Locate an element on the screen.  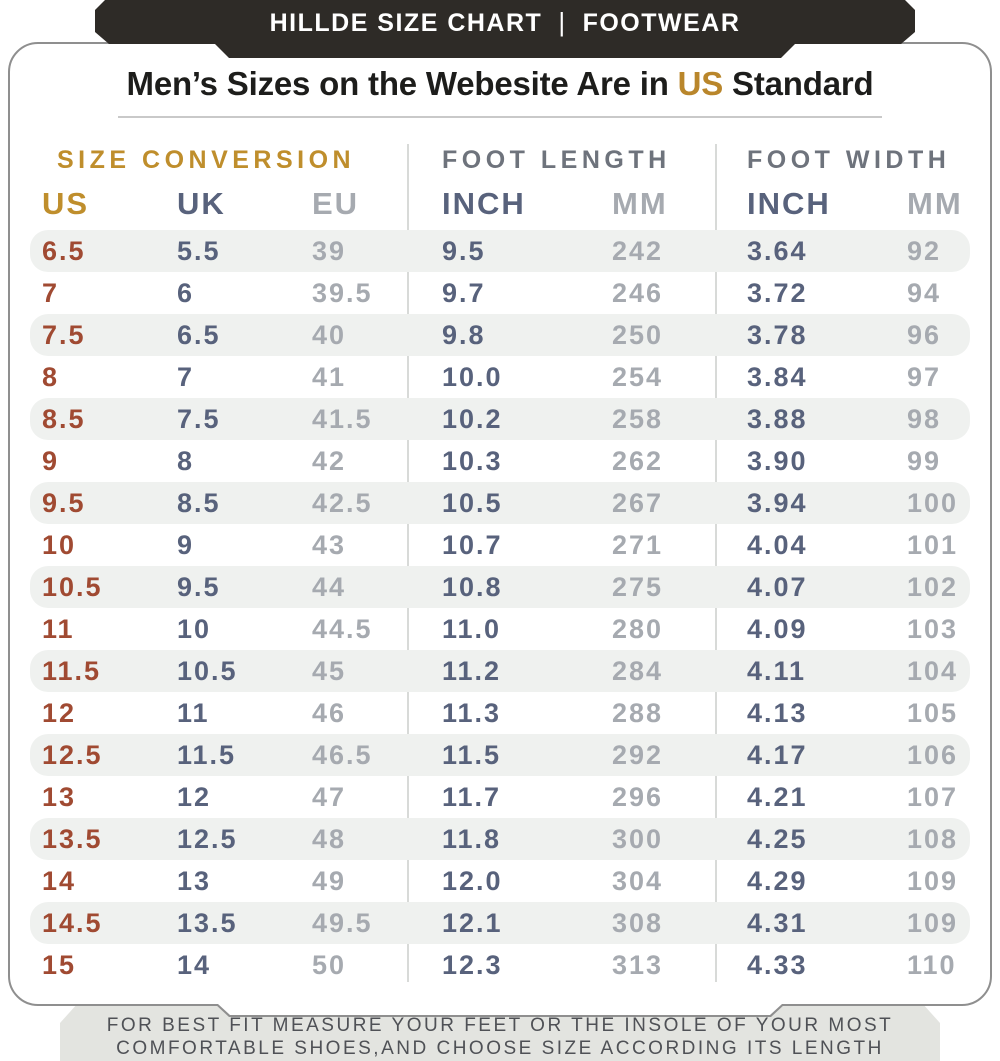
cell-length-mm: 292 is located at coordinates (638, 754).